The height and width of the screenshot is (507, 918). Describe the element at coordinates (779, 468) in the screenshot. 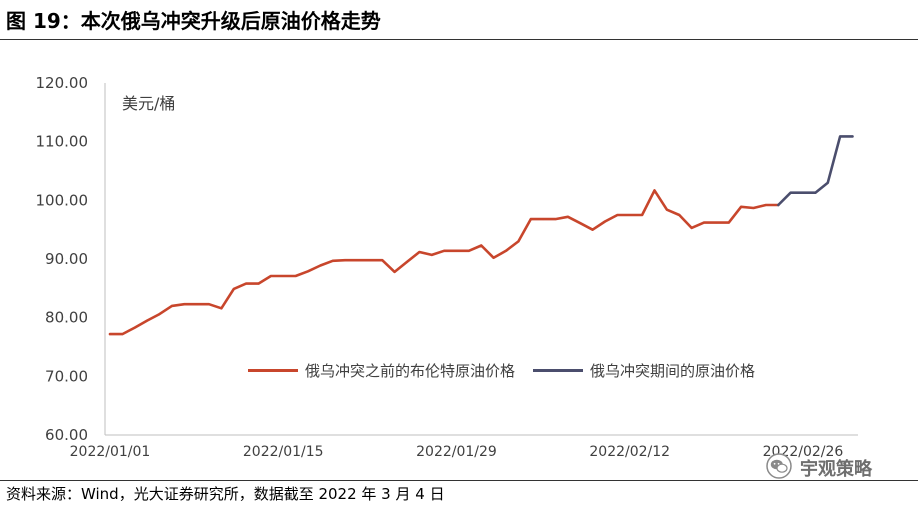

I see `wechat-icon` at that location.